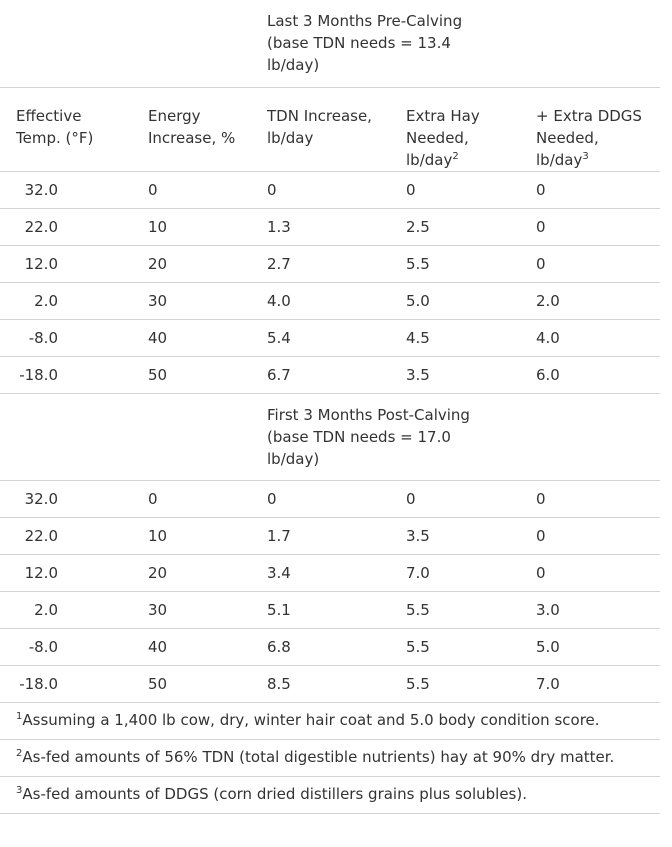 The height and width of the screenshot is (847, 672). Describe the element at coordinates (418, 535) in the screenshot. I see `cell-text: 3.5` at that location.